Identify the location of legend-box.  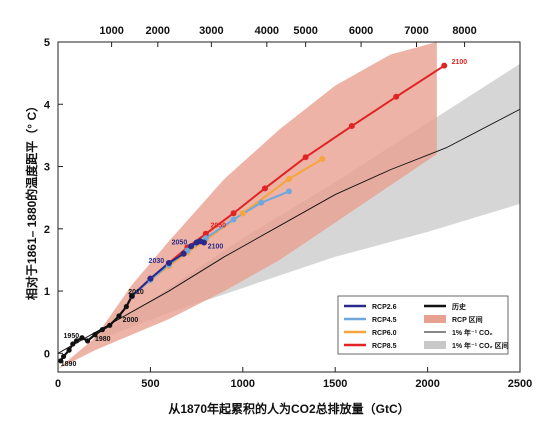
(423, 325).